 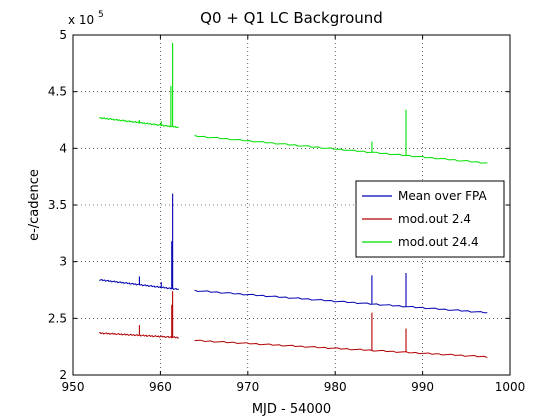 What do you see at coordinates (57, 205) in the screenshot?
I see `y-tick-label: 3.5` at bounding box center [57, 205].